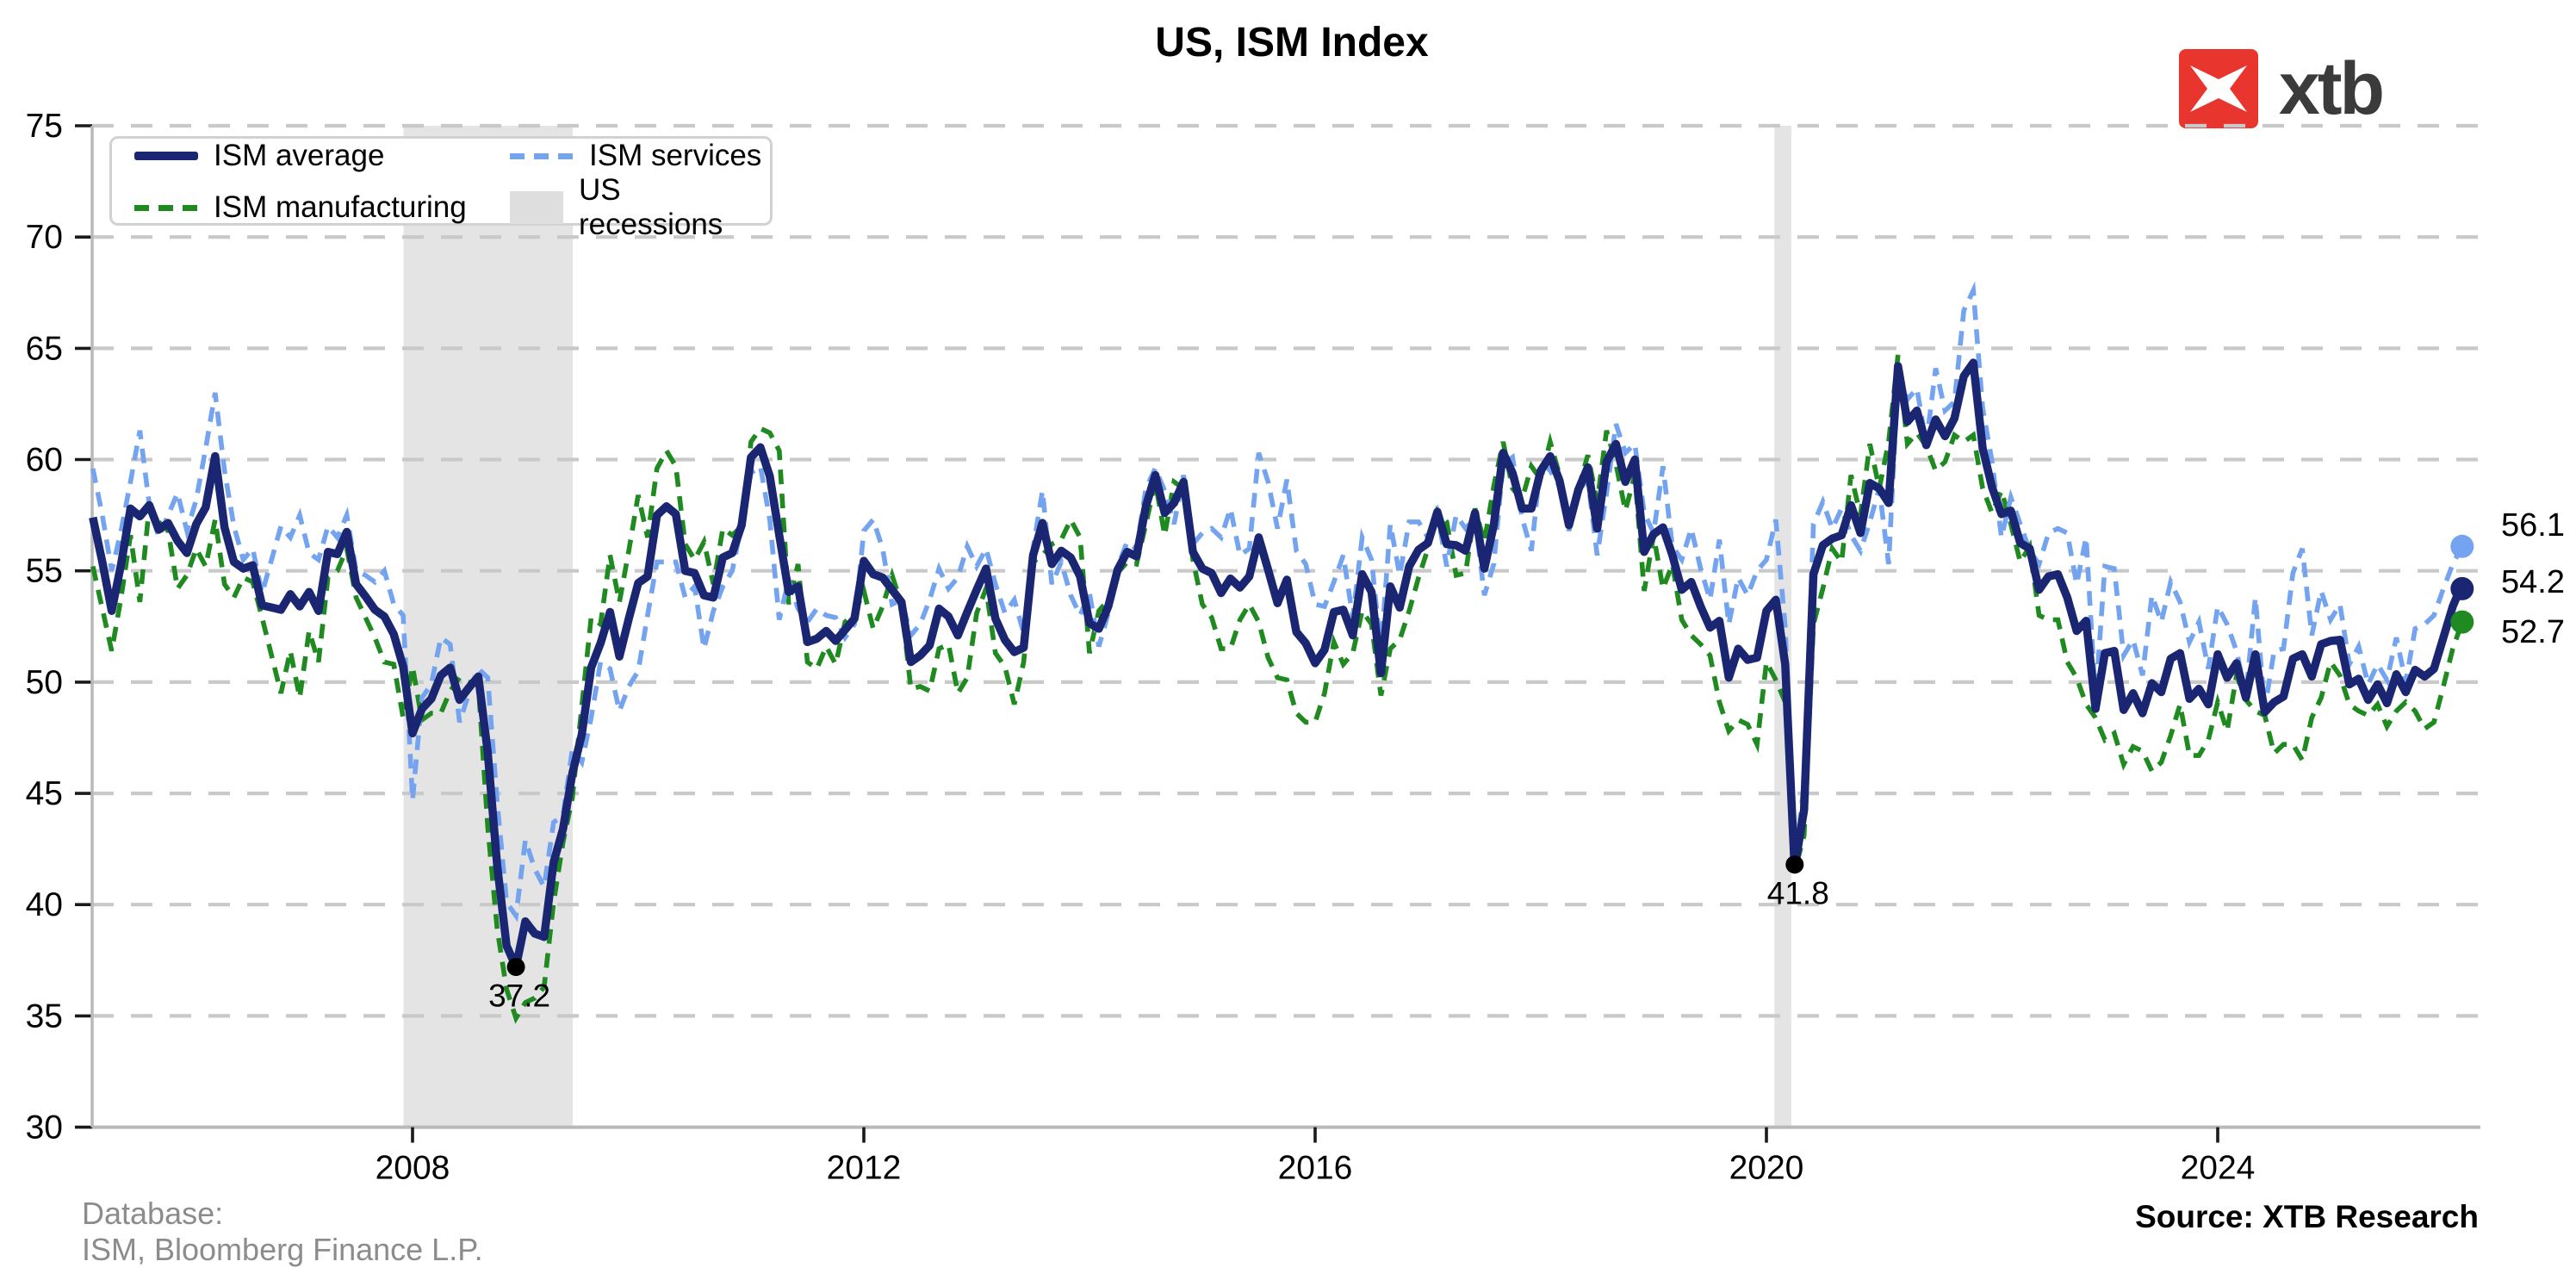 This screenshot has width=2576, height=1280. I want to click on database-note: Database: ISM, Bloomberg Finance L.P., so click(282, 1232).